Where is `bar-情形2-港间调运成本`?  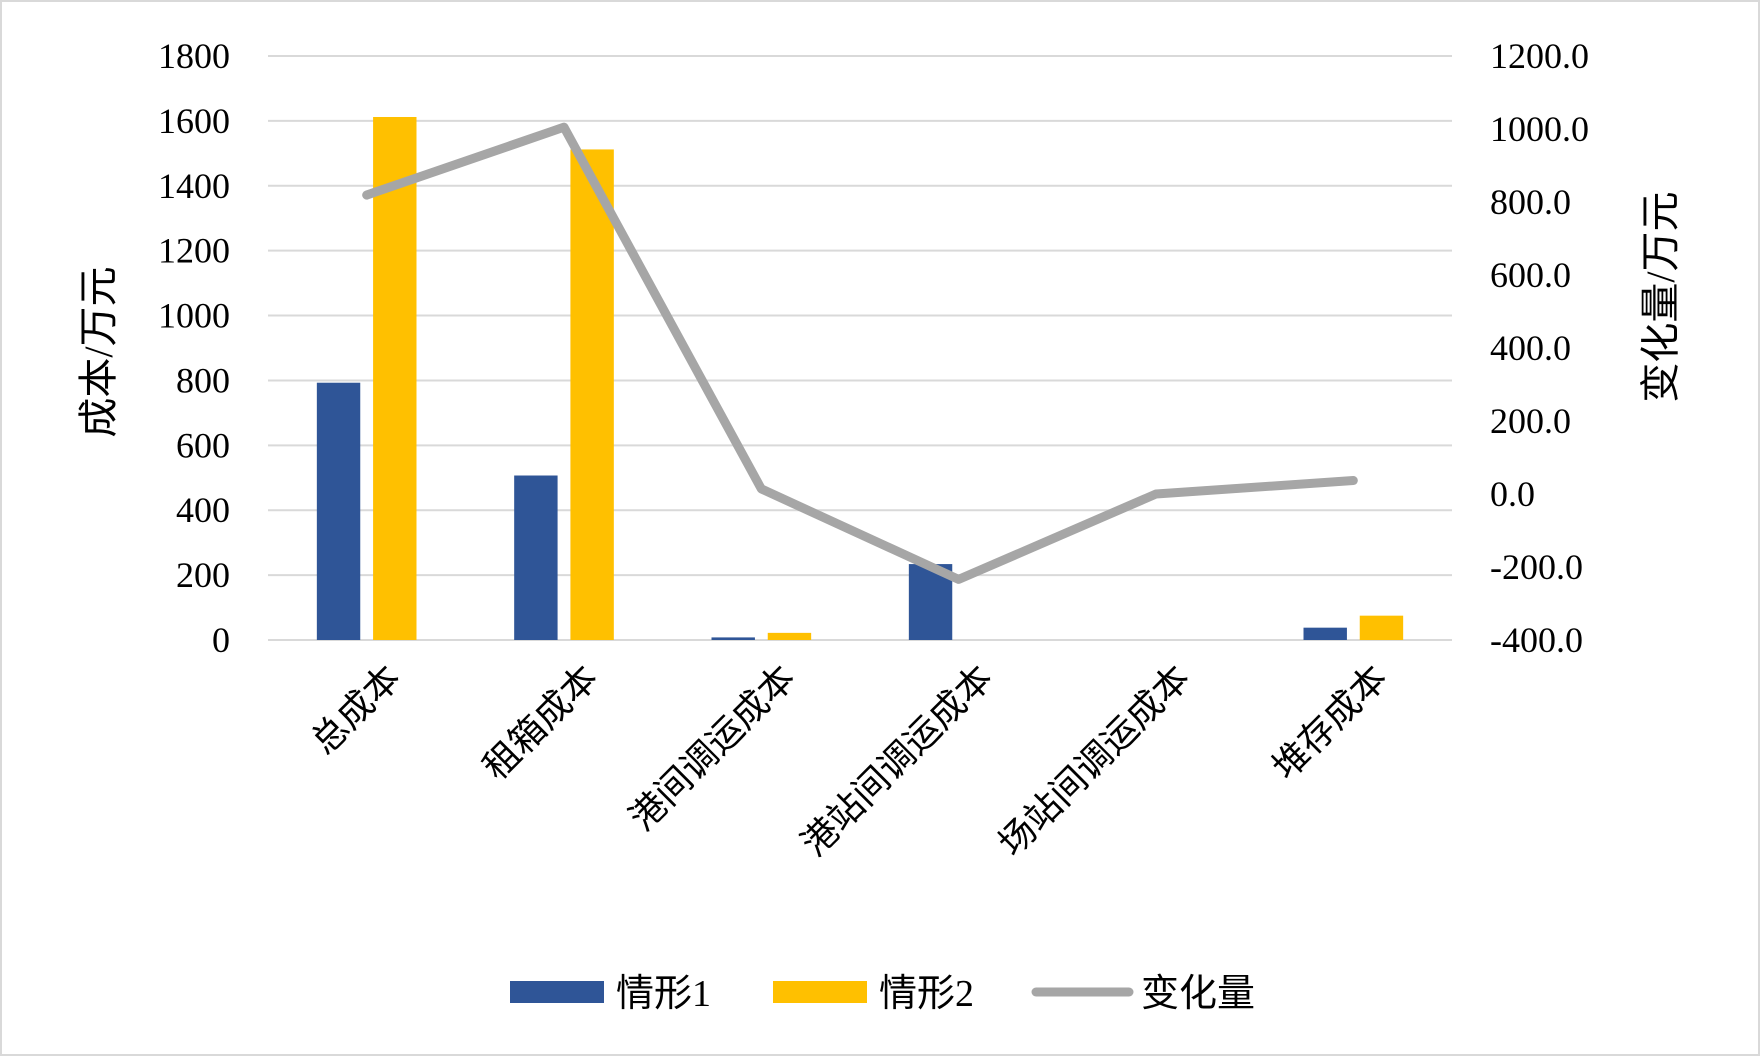 bar-情形2-港间调运成本 is located at coordinates (789, 636).